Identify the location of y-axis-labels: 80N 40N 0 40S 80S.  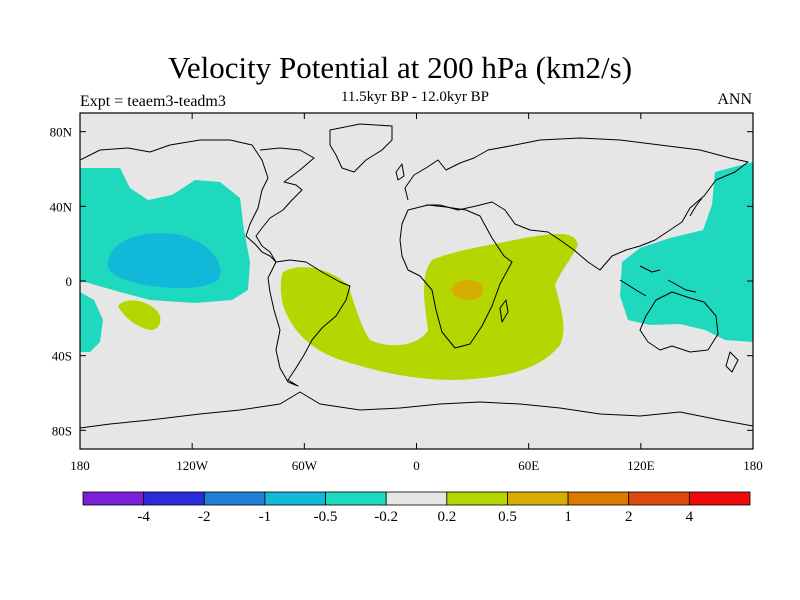
(61, 282).